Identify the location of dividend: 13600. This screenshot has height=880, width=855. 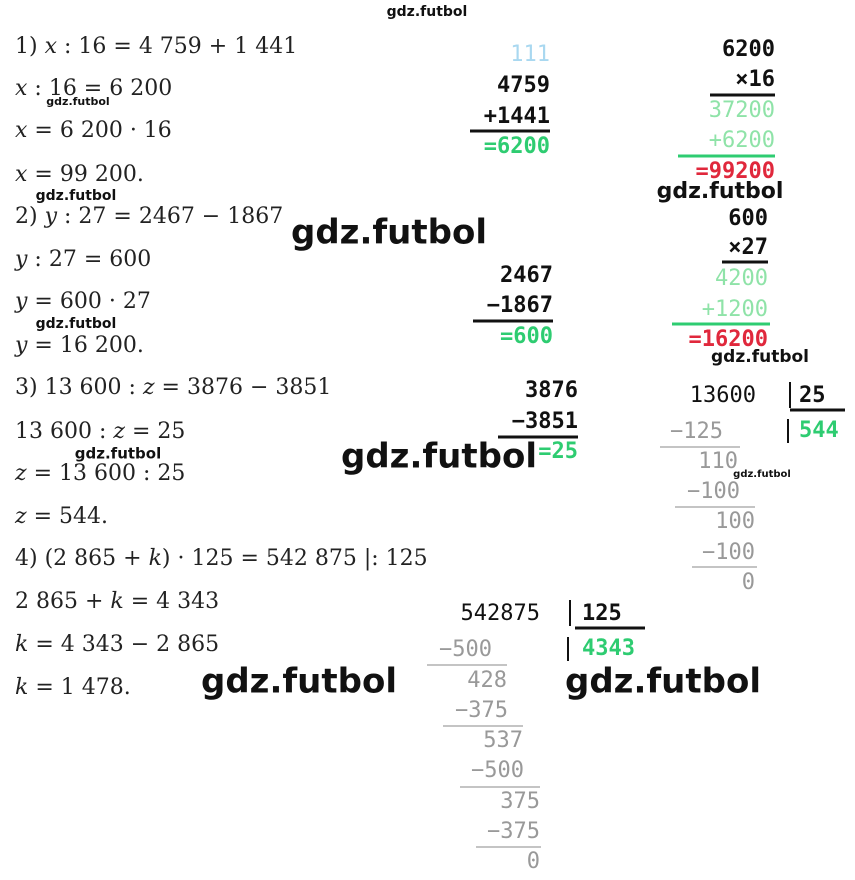
(723, 395).